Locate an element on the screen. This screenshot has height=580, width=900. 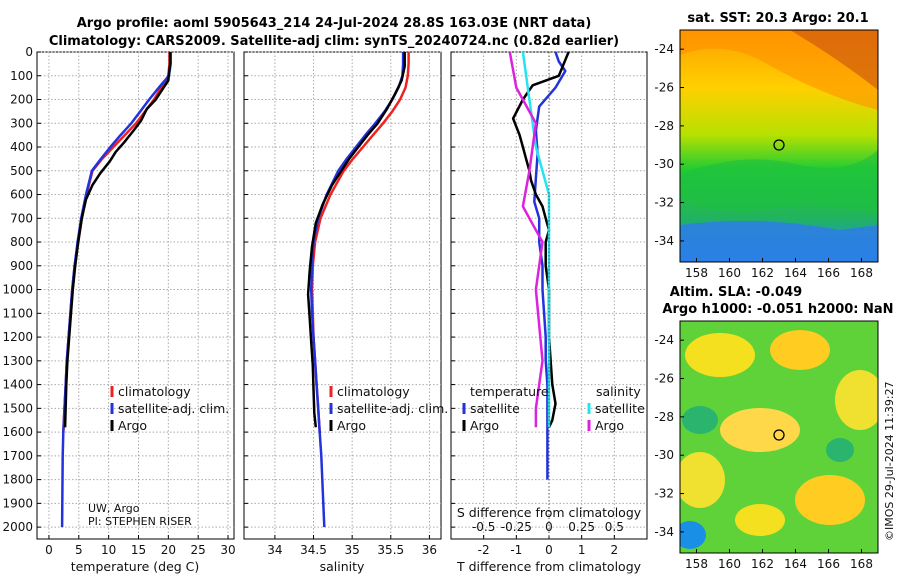
sst-map-title: sat. SST: 20.3 Argo: 20.1 is located at coordinates (777, 18).